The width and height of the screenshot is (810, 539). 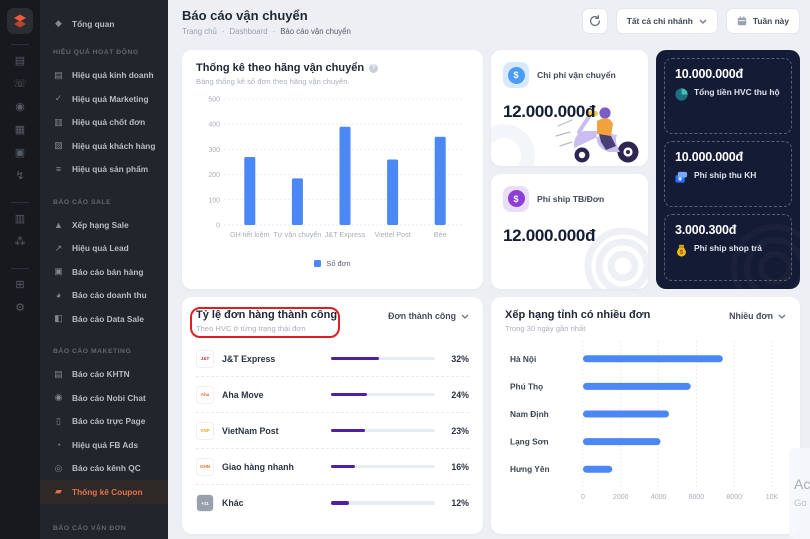 I want to click on svg-text: 8000, so click(x=734, y=497).